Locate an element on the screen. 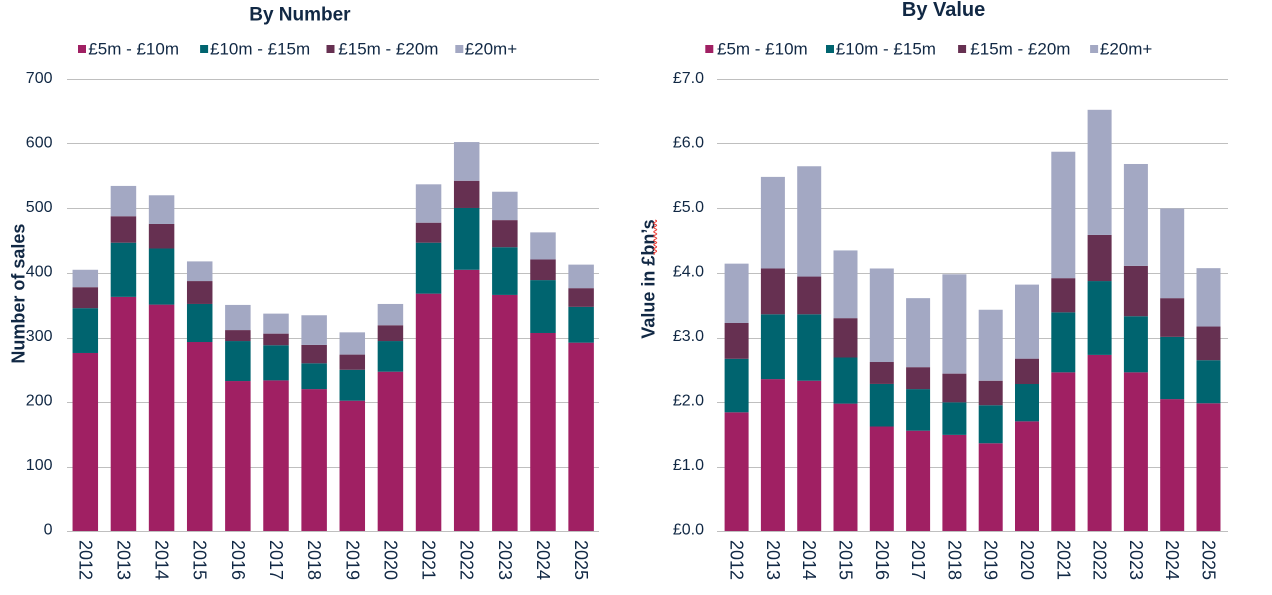 The height and width of the screenshot is (595, 1272). svg-text: £5.0 is located at coordinates (688, 207).